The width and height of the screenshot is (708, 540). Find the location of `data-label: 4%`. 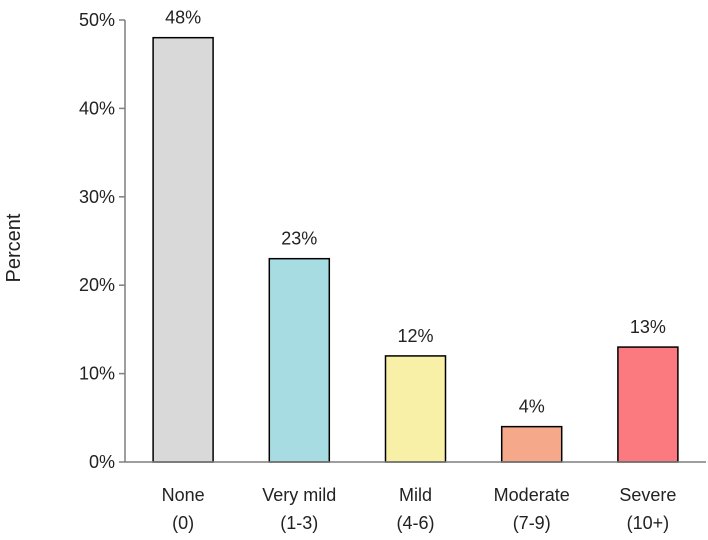

data-label: 4% is located at coordinates (532, 407).